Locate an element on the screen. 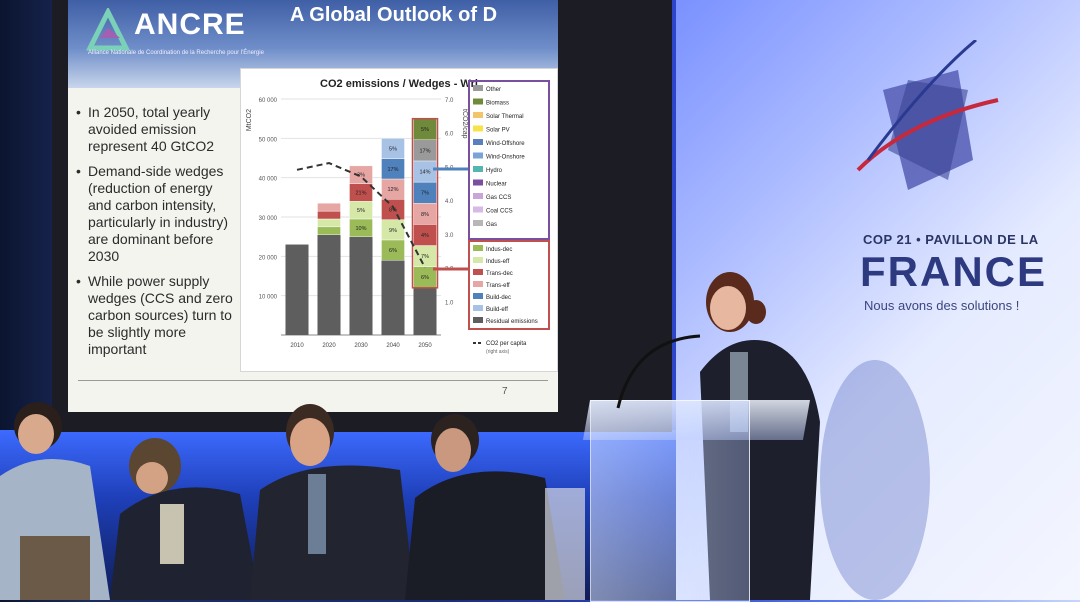  page-number: 7 is located at coordinates (505, 391).